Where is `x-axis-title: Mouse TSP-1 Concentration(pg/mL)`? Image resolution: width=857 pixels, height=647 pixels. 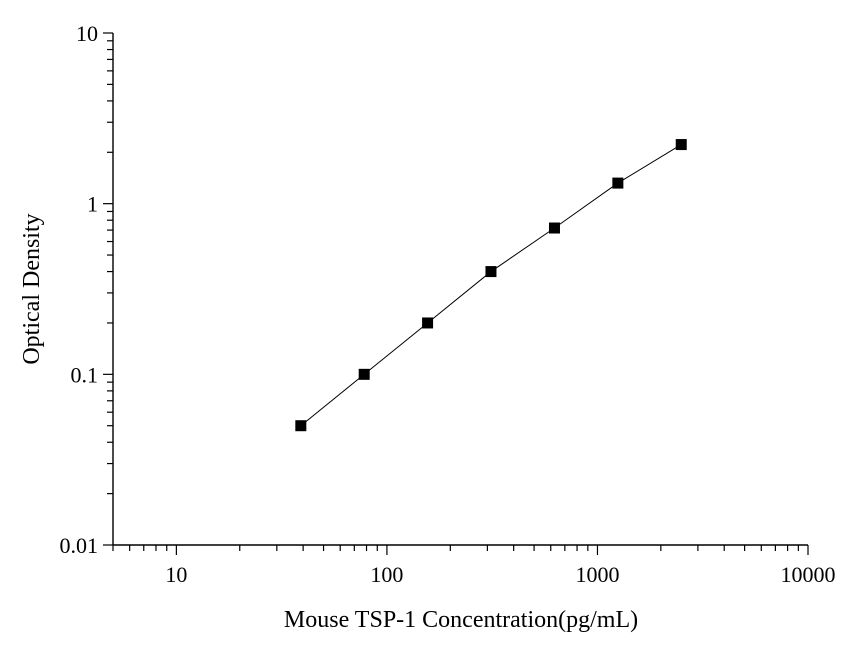 x-axis-title: Mouse TSP-1 Concentration(pg/mL) is located at coordinates (461, 620).